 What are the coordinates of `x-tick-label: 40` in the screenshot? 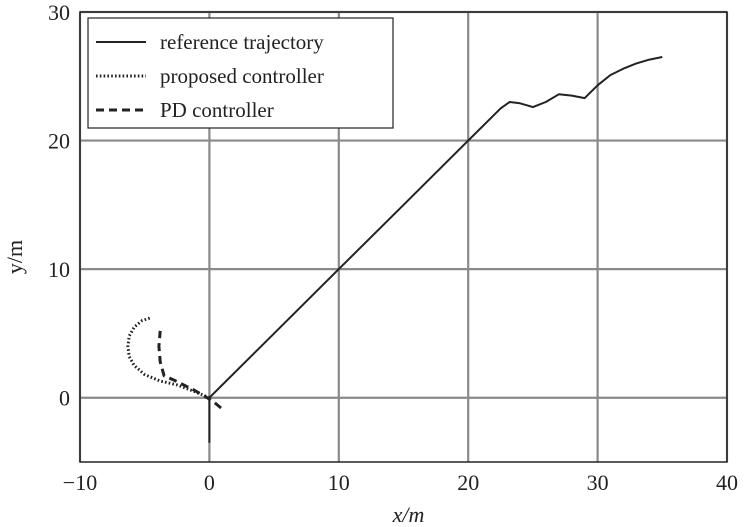 It's located at (727, 482).